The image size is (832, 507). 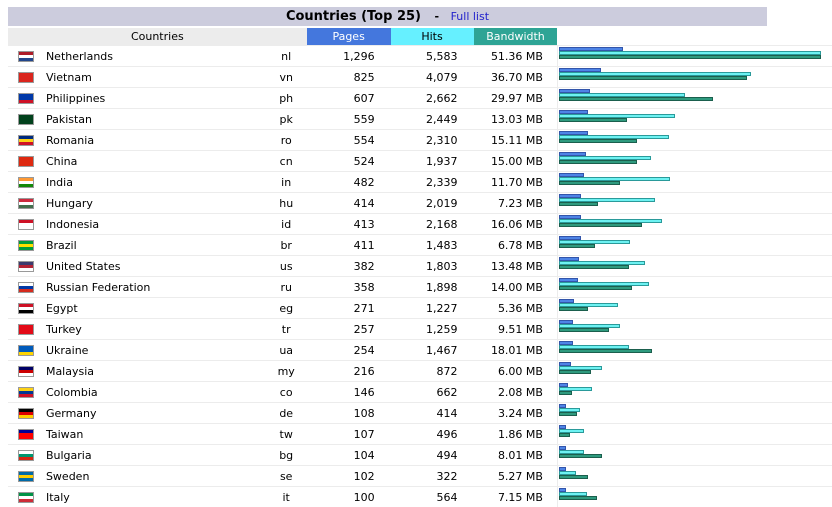 What do you see at coordinates (349, 119) in the screenshot?
I see `pages-value: 559` at bounding box center [349, 119].